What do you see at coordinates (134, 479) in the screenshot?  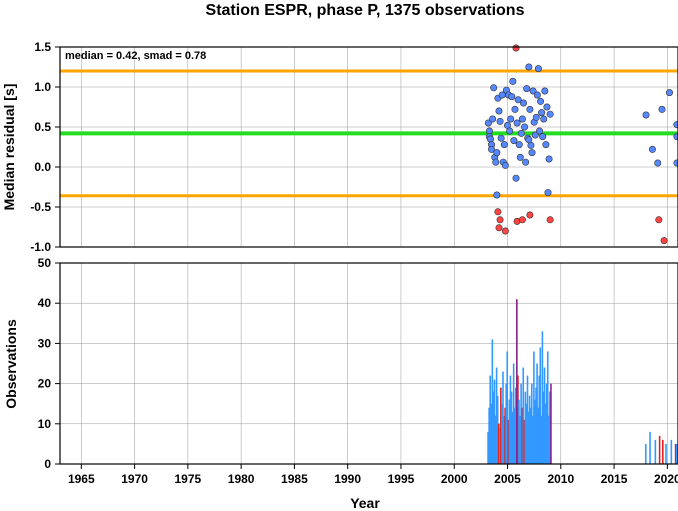 I see `x-tick-label: 1970` at bounding box center [134, 479].